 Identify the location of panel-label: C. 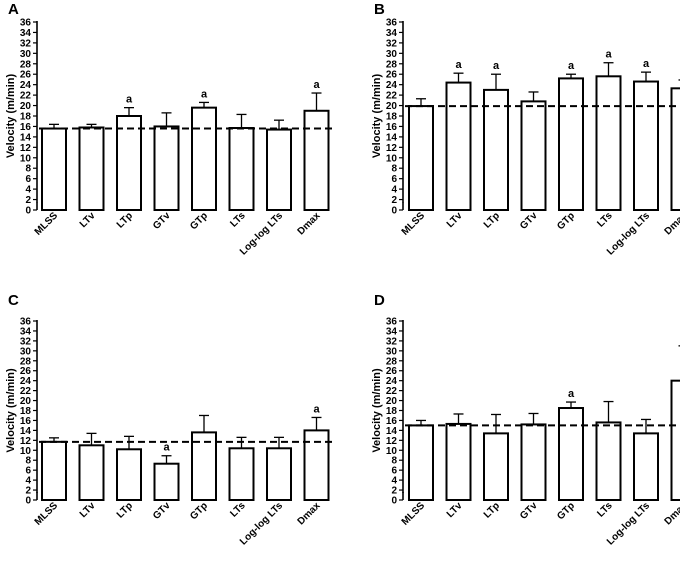
(13, 300).